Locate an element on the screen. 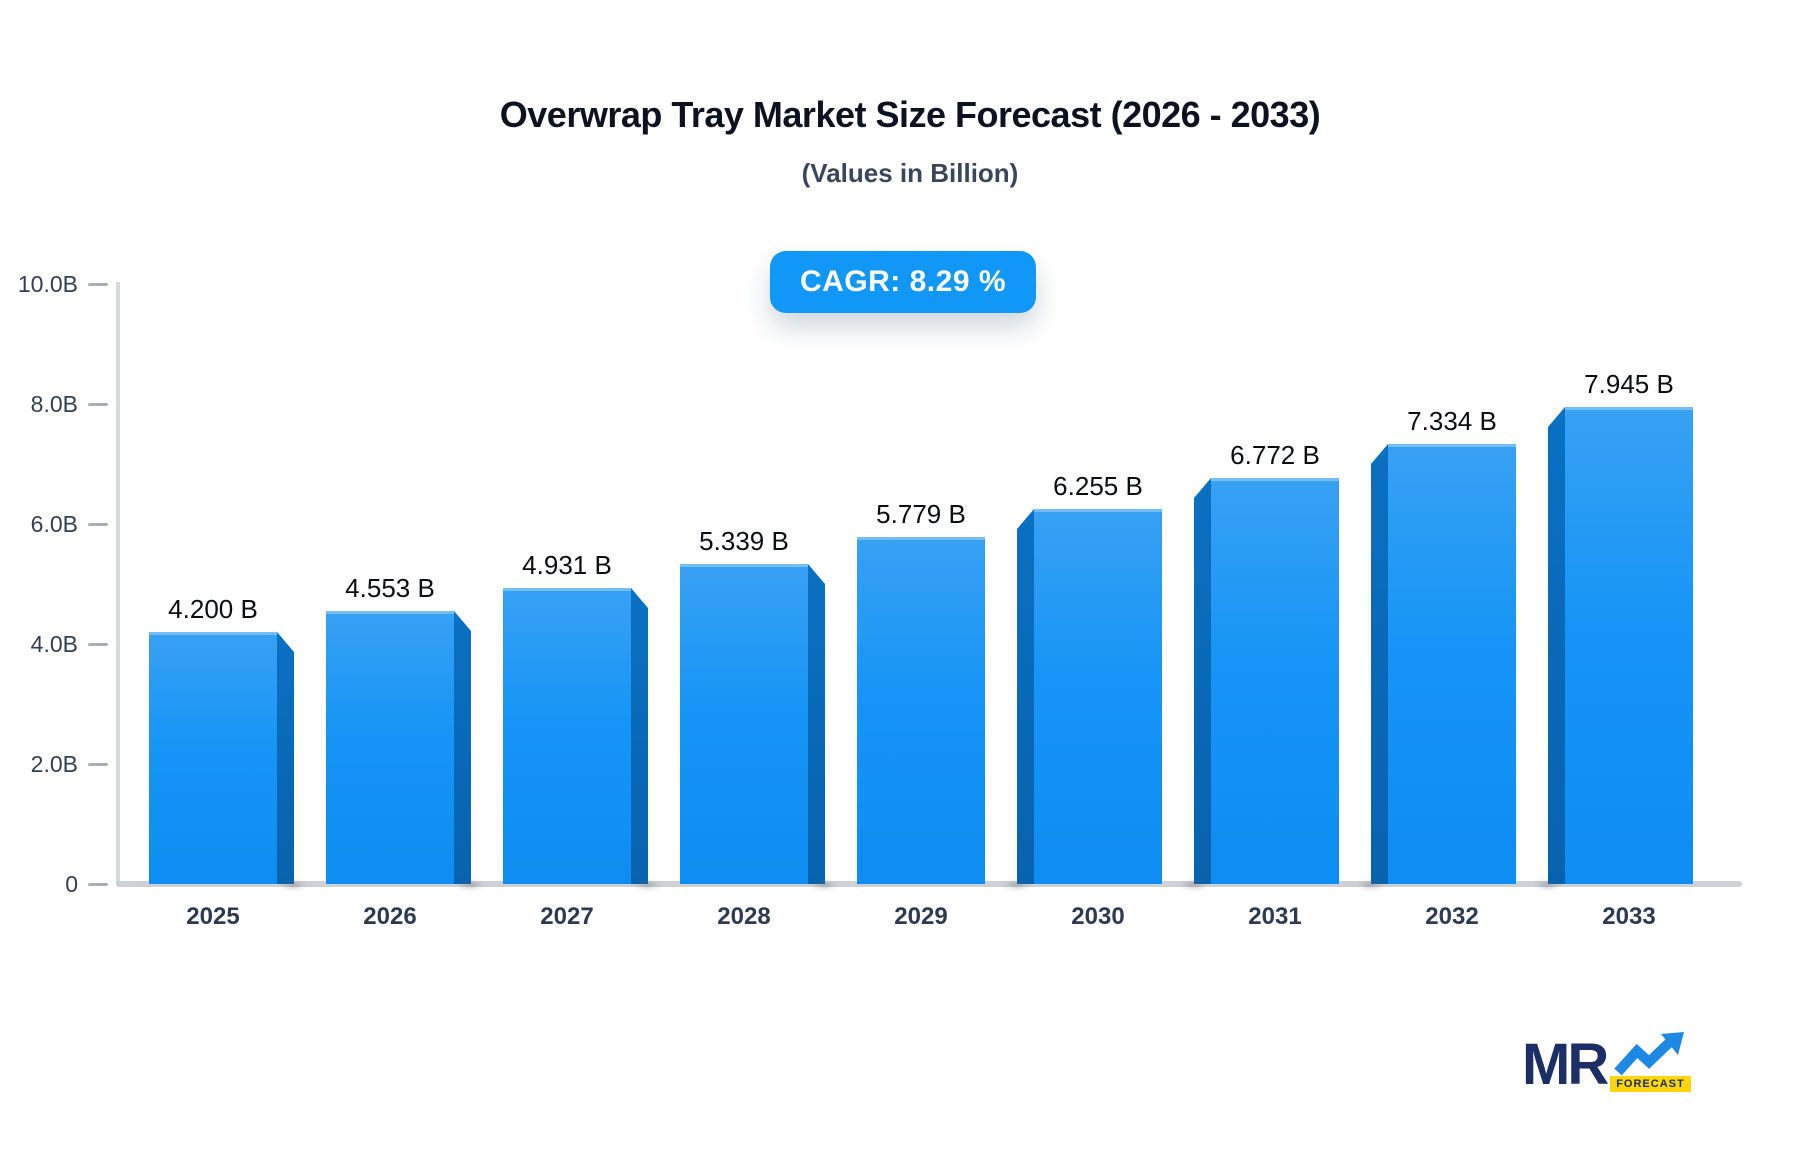 This screenshot has height=1156, width=1800. x-category-label: 2028 is located at coordinates (744, 916).